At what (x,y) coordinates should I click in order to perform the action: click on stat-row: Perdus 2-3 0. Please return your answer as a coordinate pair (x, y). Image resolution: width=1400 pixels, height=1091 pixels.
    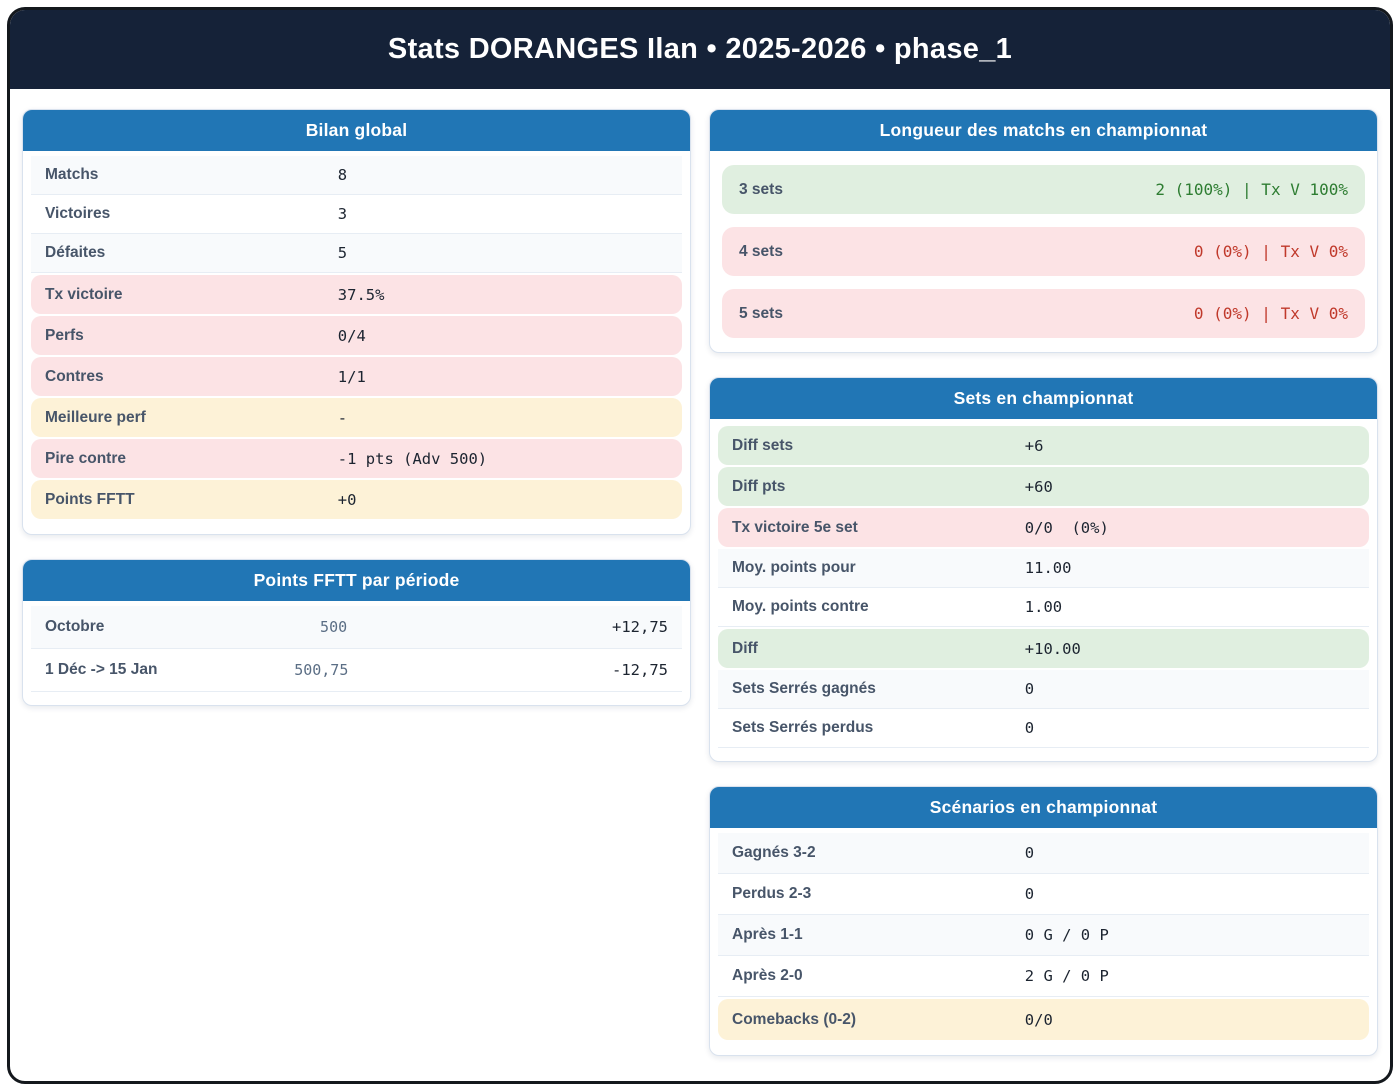
    Looking at the image, I should click on (1043, 894).